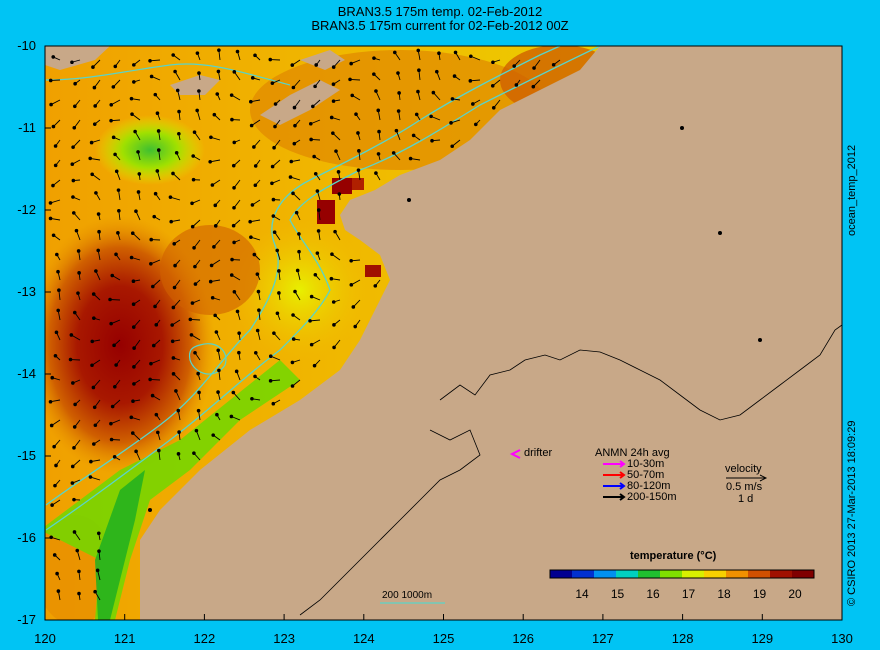  Describe the element at coordinates (653, 594) in the screenshot. I see `colorbar-tick-label: 16` at that location.